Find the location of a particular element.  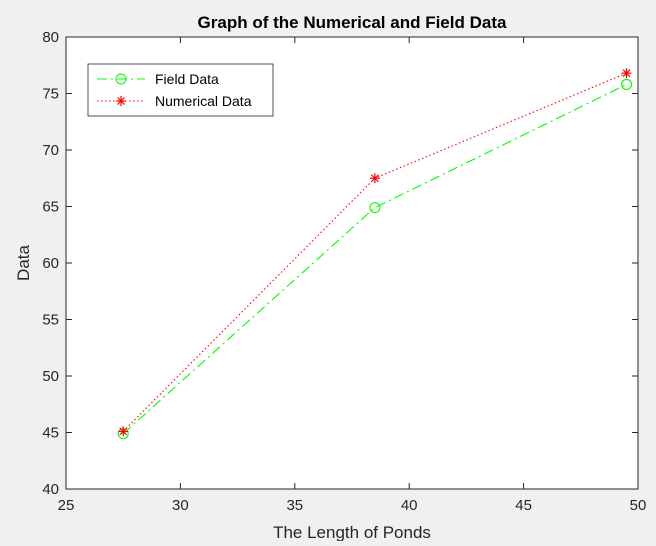

y-tick-label: 65 is located at coordinates (50, 207).